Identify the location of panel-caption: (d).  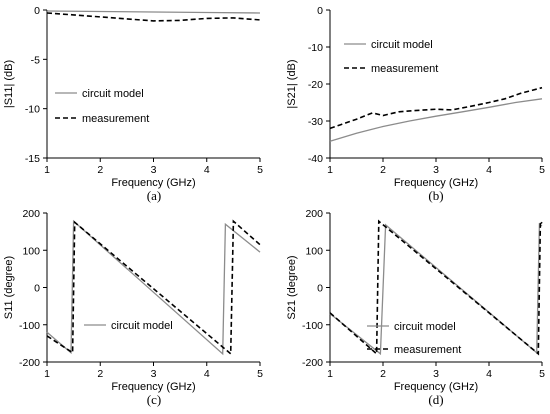
(435, 399).